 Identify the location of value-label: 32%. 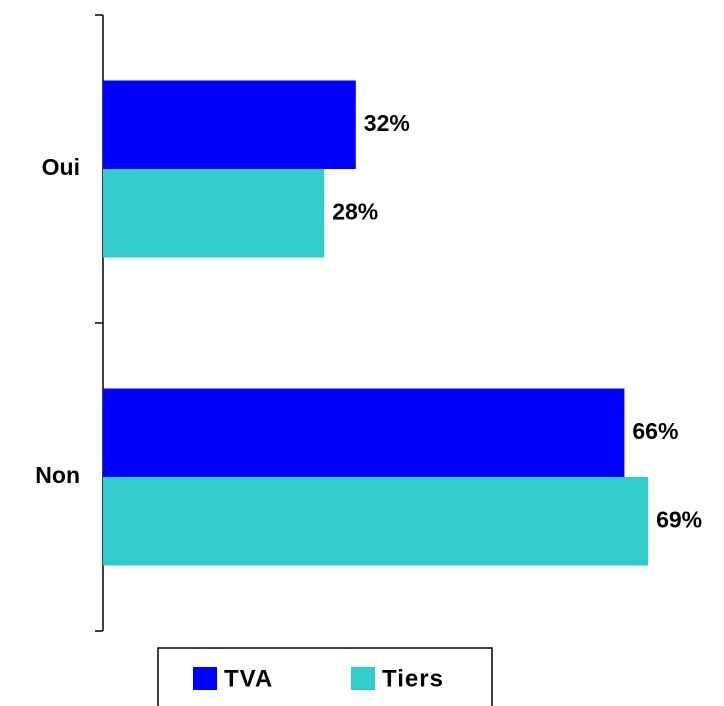
(387, 123).